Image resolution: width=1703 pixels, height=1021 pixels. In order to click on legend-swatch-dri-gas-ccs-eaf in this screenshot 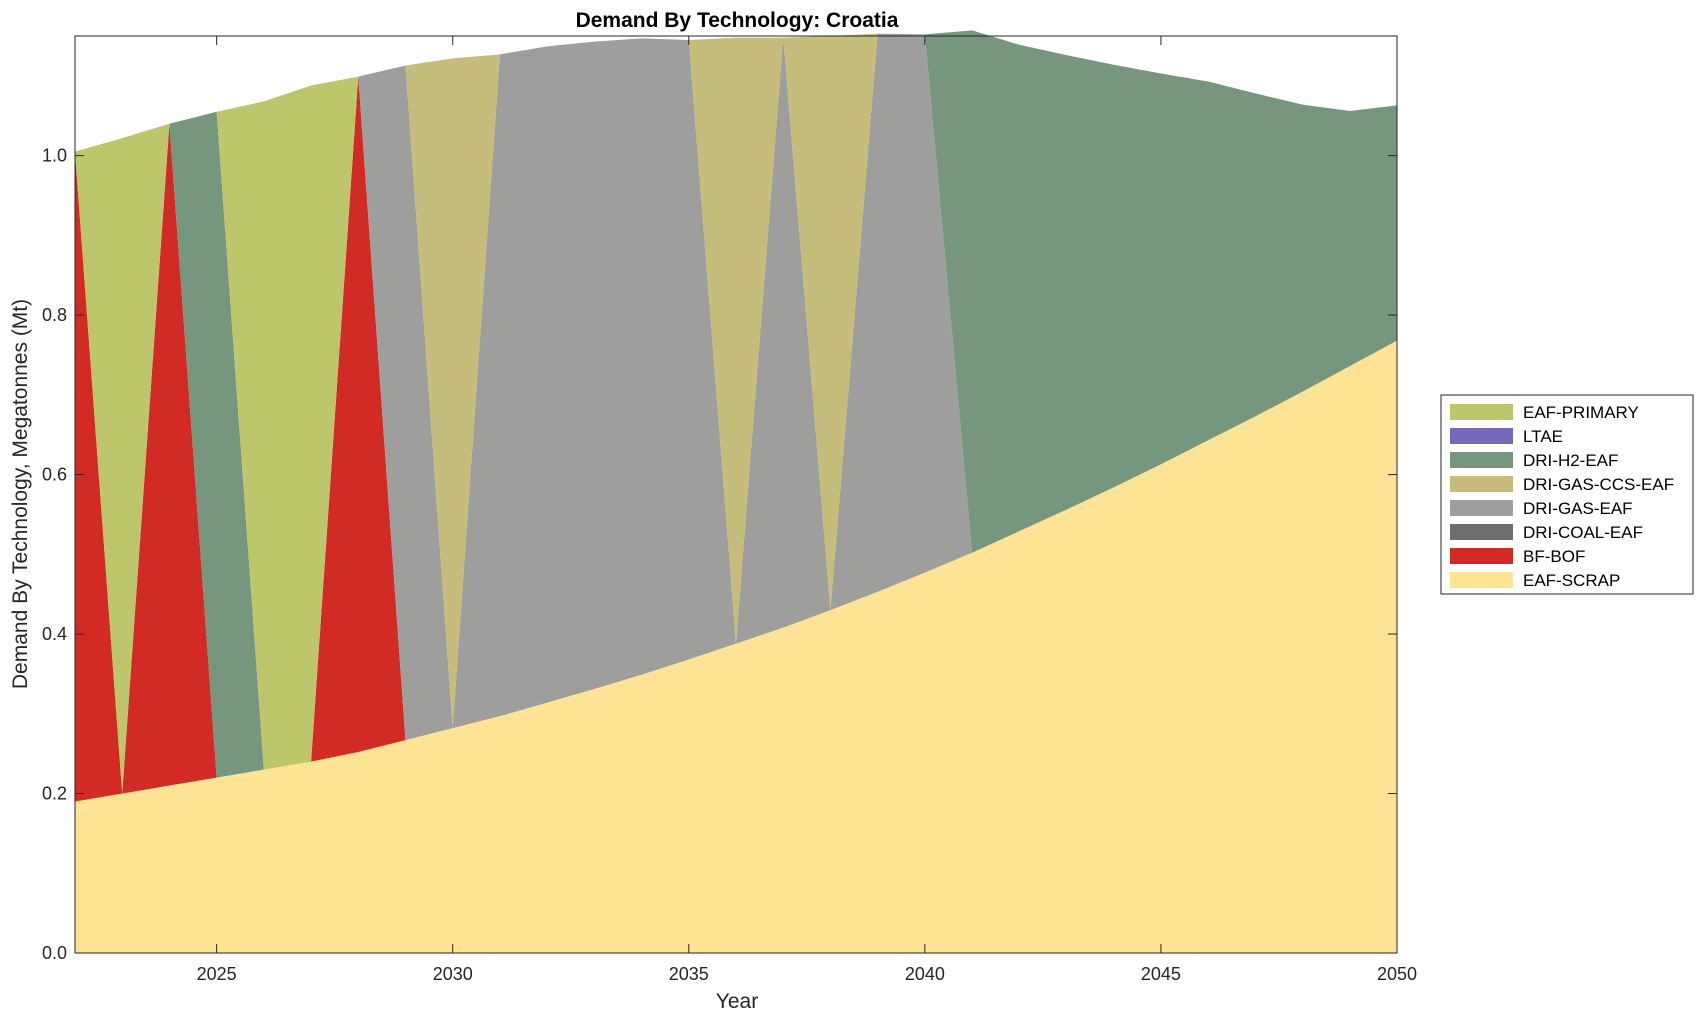, I will do `click(1481, 484)`.